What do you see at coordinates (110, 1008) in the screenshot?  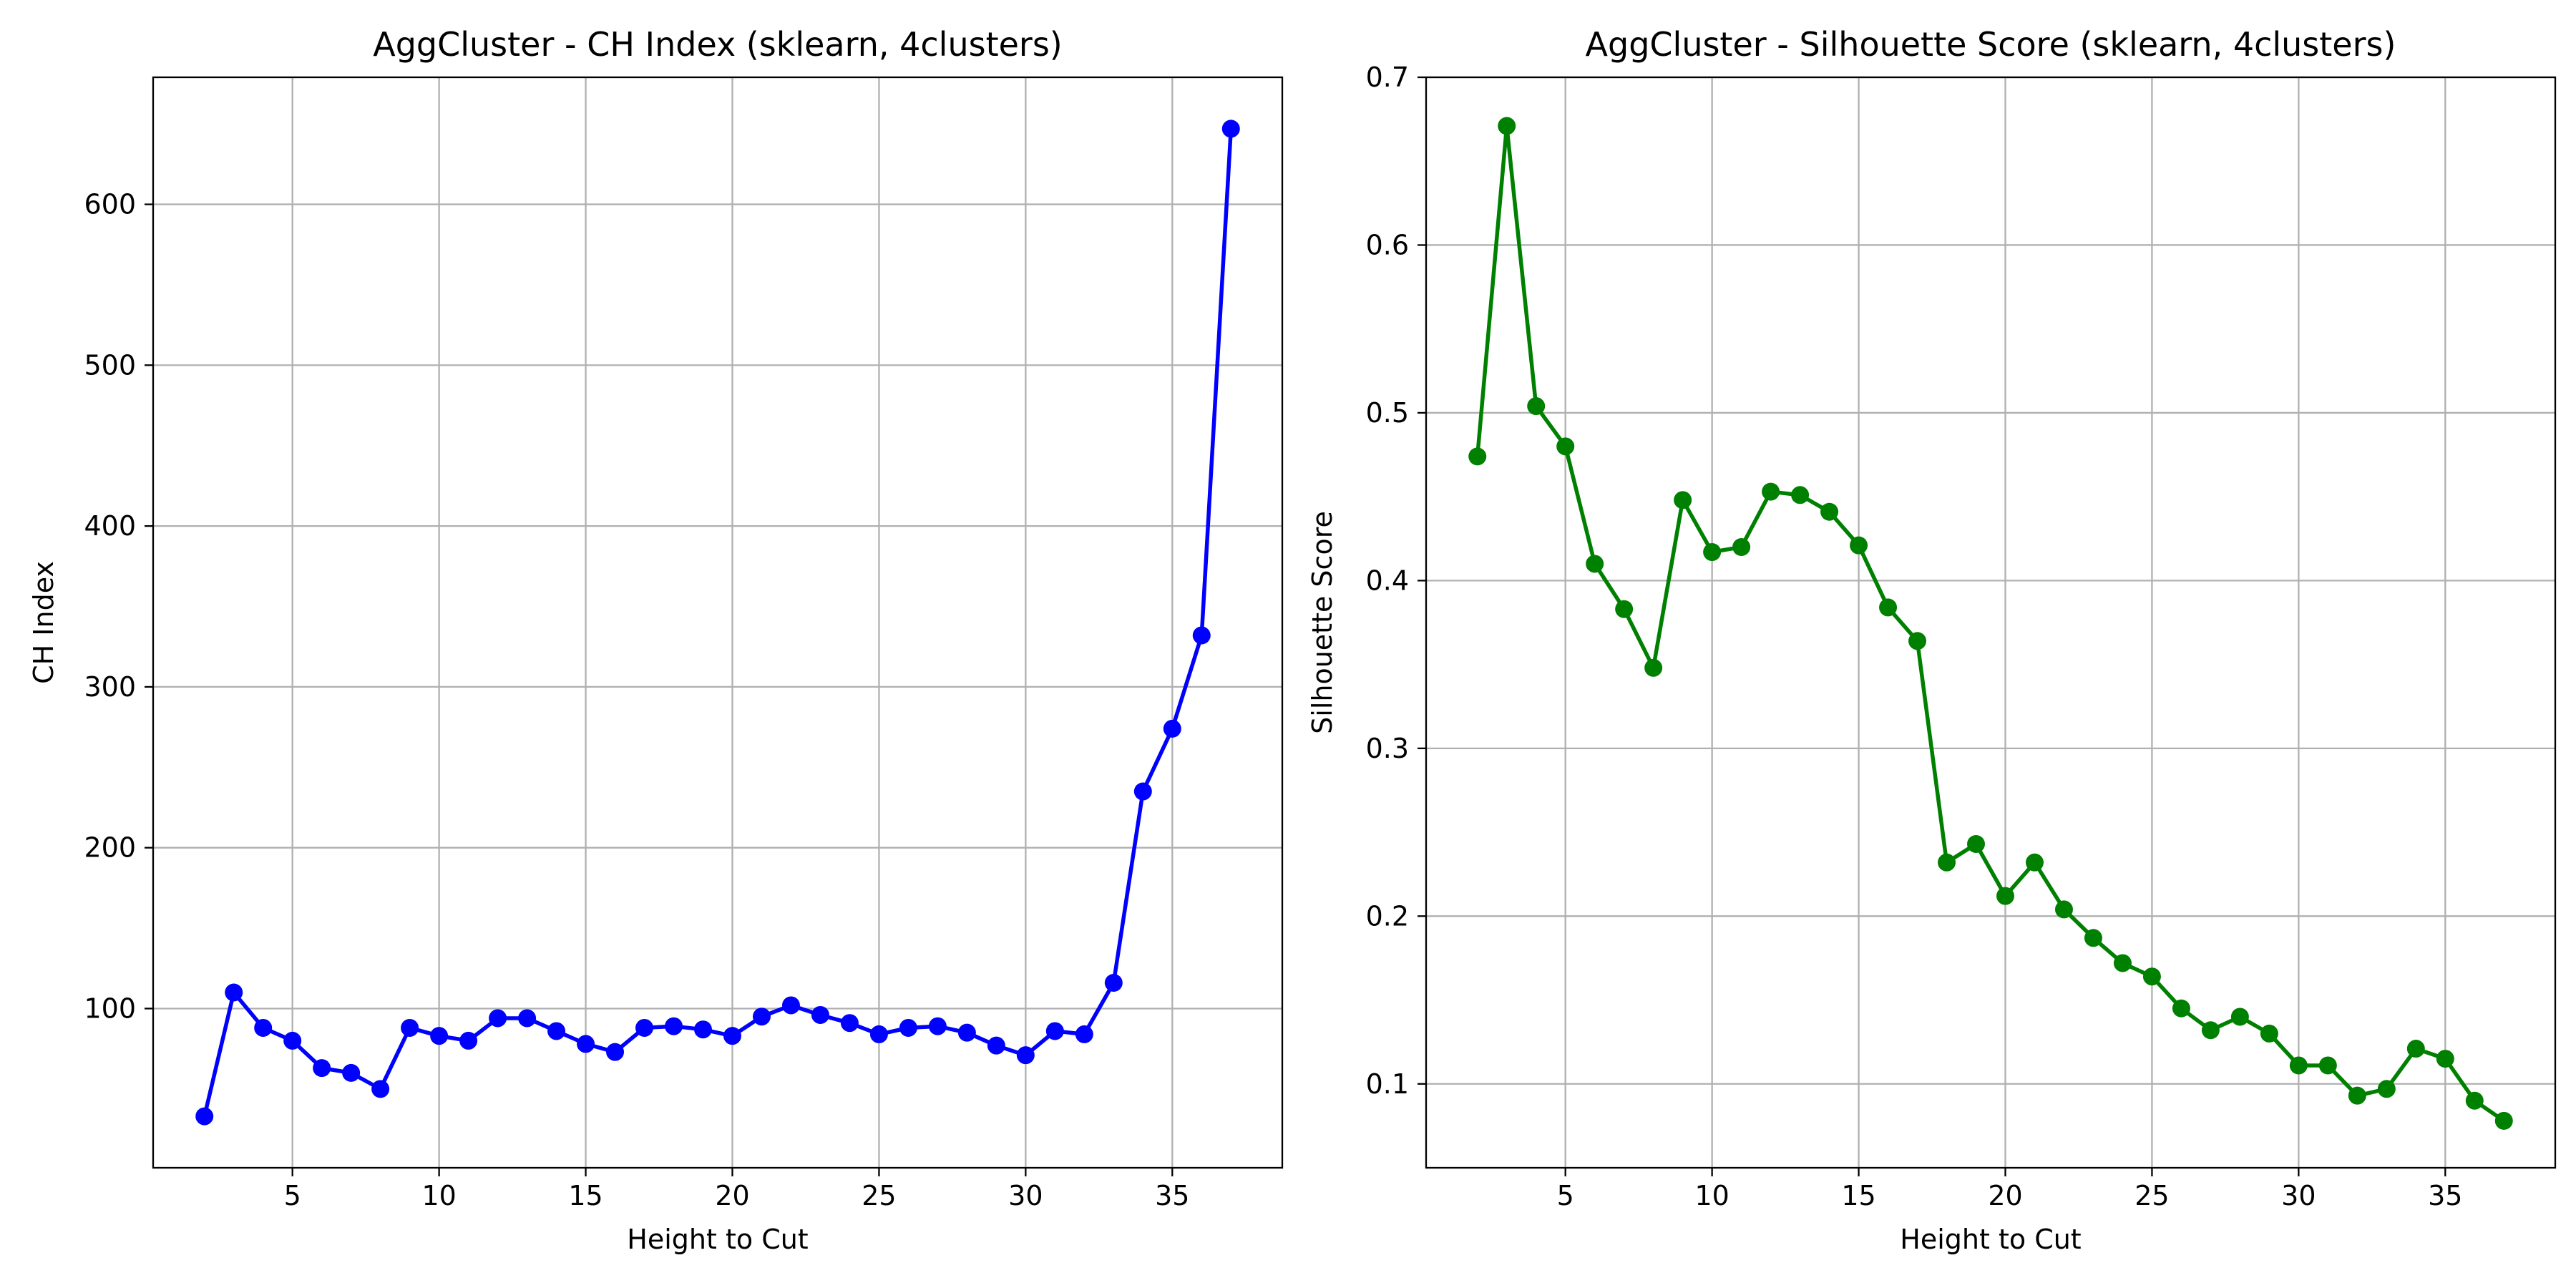 I see `ch-index-y-tick-label: 100` at bounding box center [110, 1008].